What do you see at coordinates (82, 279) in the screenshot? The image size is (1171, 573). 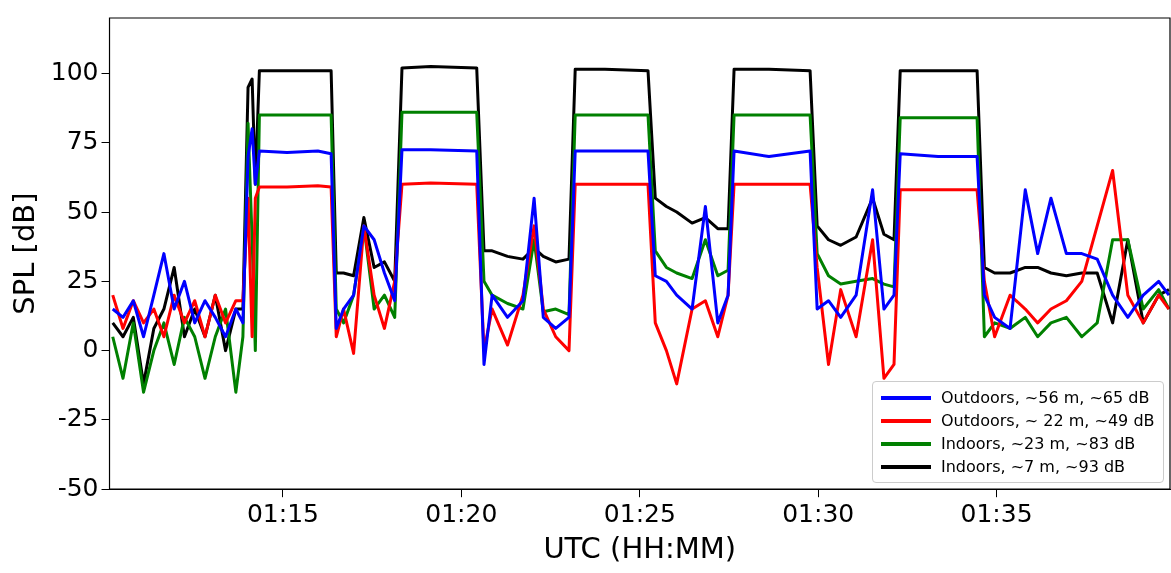 I see `y-tick-label: 25` at bounding box center [82, 279].